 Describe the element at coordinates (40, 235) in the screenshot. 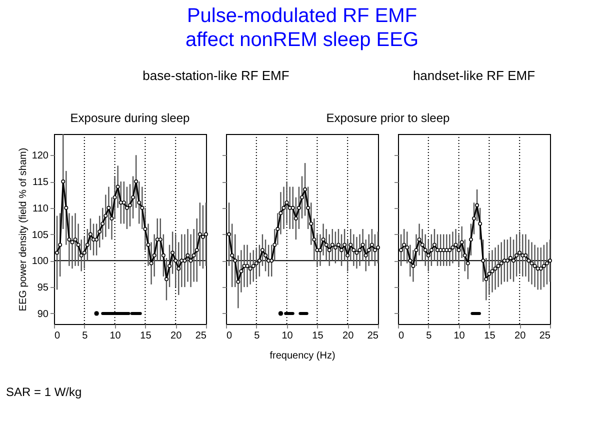

I see `y-tick-label: 105` at that location.